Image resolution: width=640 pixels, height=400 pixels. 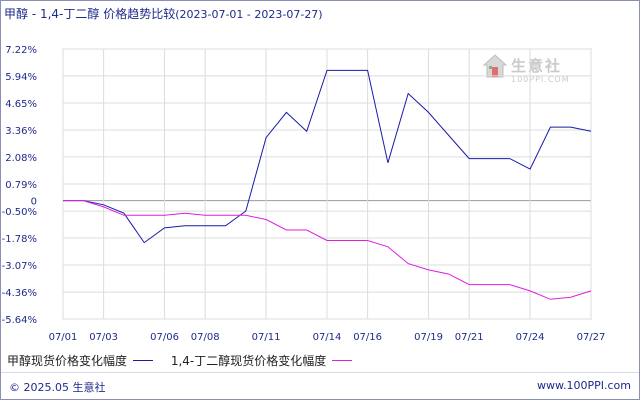 I want to click on x-tick-label: 07/01, so click(x=63, y=337).